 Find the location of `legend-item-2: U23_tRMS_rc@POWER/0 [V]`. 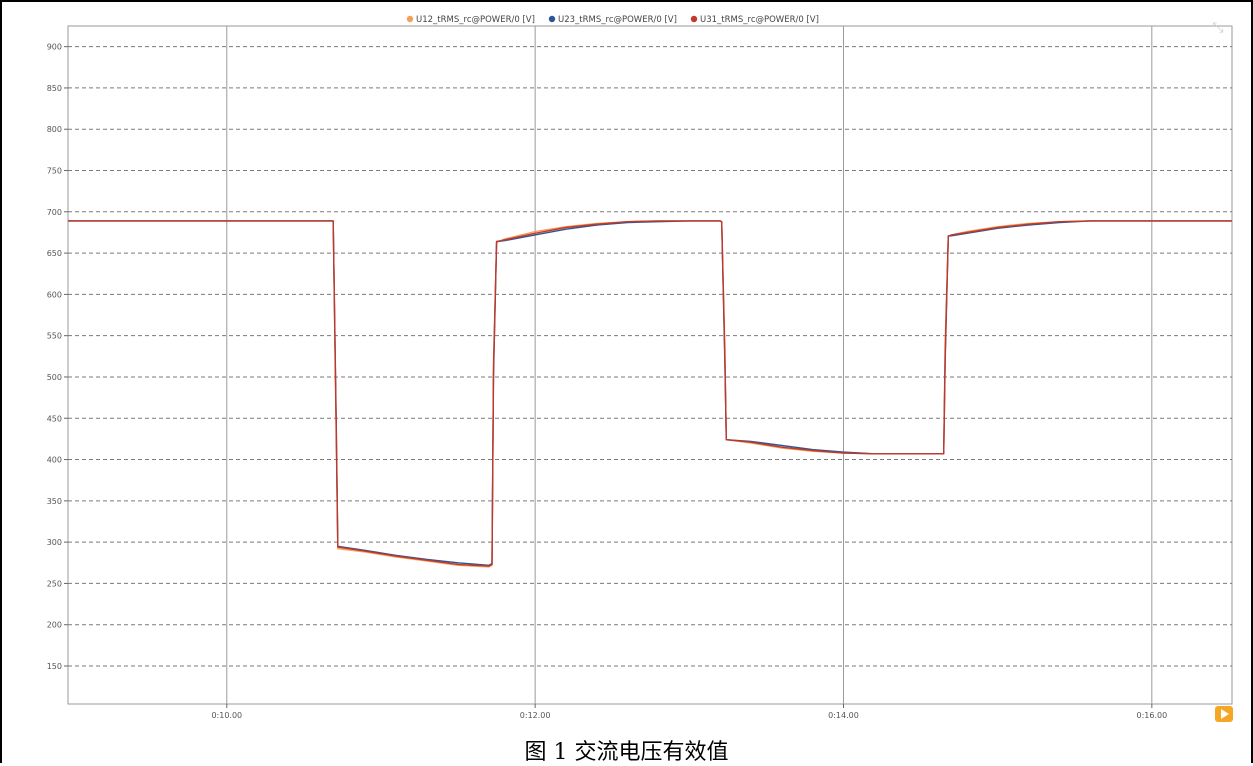

legend-item-2: U23_tRMS_rc@POWER/0 [V] is located at coordinates (612, 20).